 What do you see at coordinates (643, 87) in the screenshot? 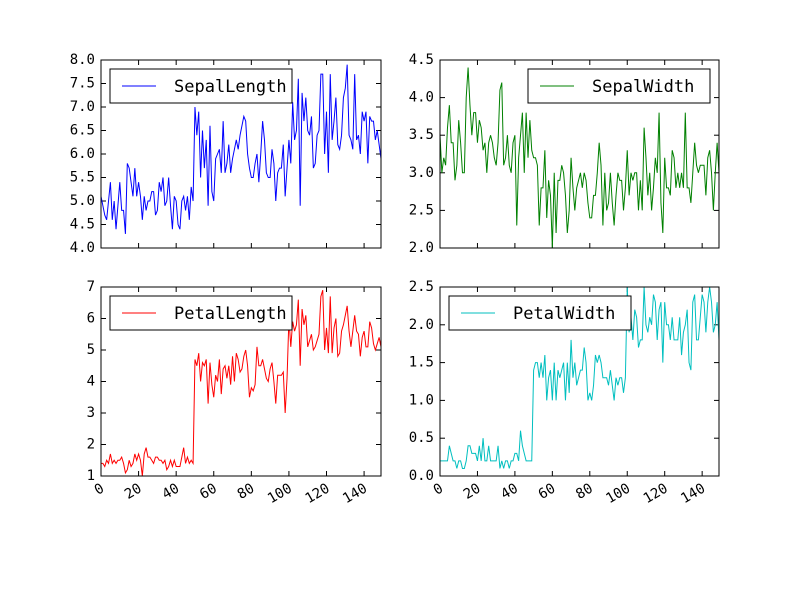
I see `legend-label: SepalWidth` at bounding box center [643, 87].